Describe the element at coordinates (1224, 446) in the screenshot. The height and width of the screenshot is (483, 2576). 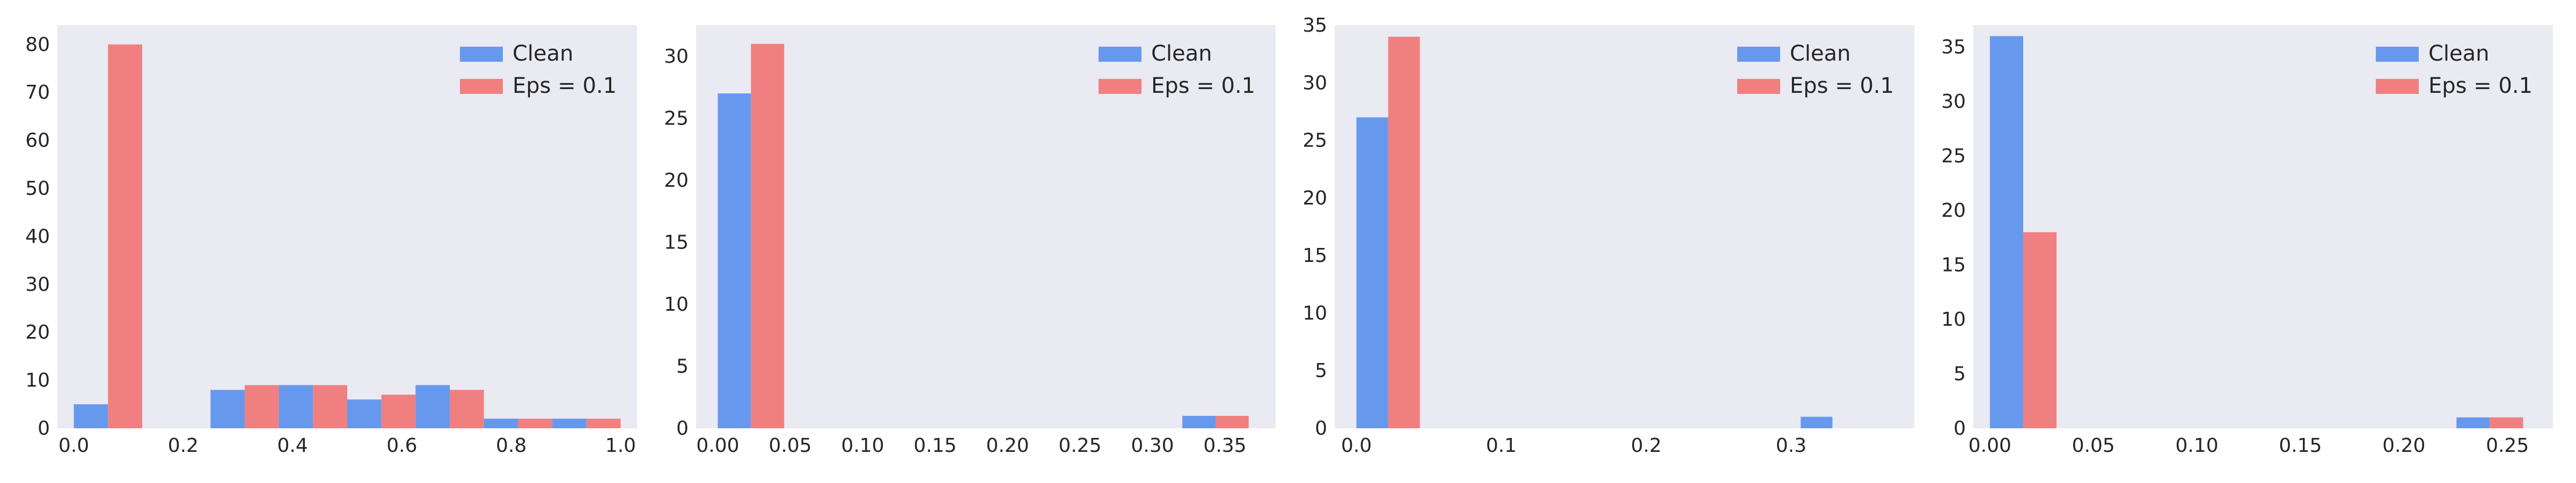
I see `x-tick-label: 0.35` at that location.